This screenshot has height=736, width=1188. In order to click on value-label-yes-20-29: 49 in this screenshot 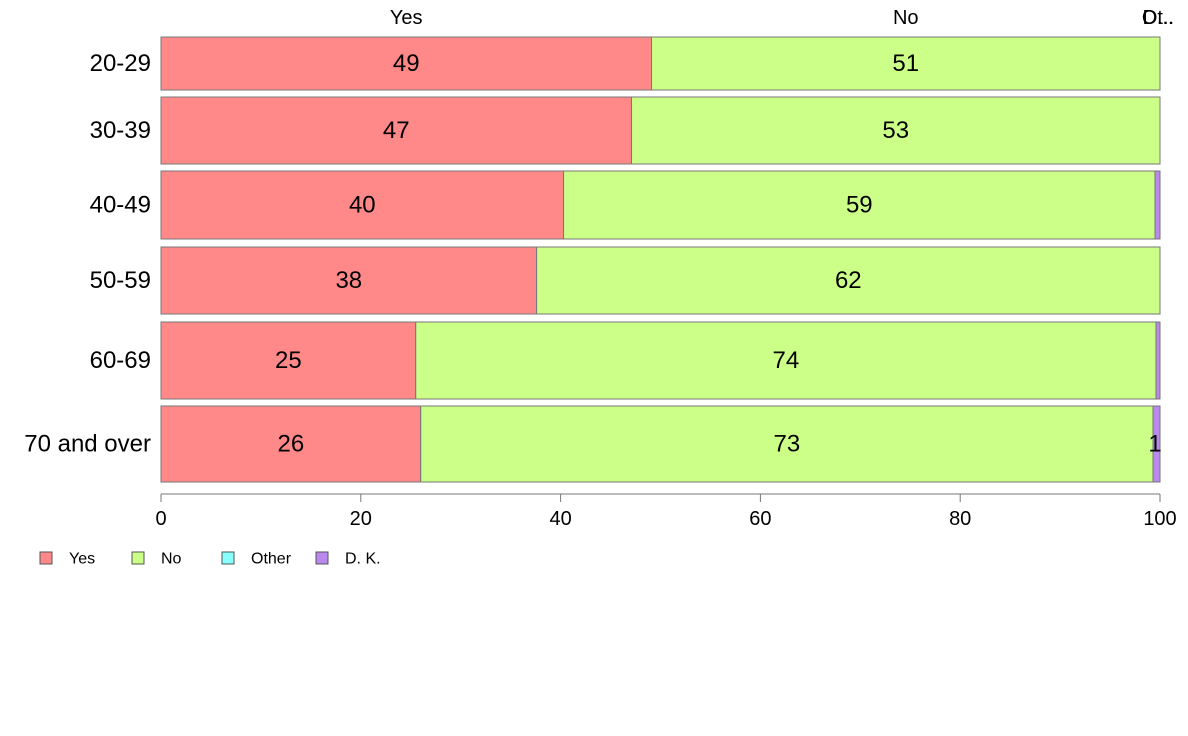, I will do `click(406, 63)`.